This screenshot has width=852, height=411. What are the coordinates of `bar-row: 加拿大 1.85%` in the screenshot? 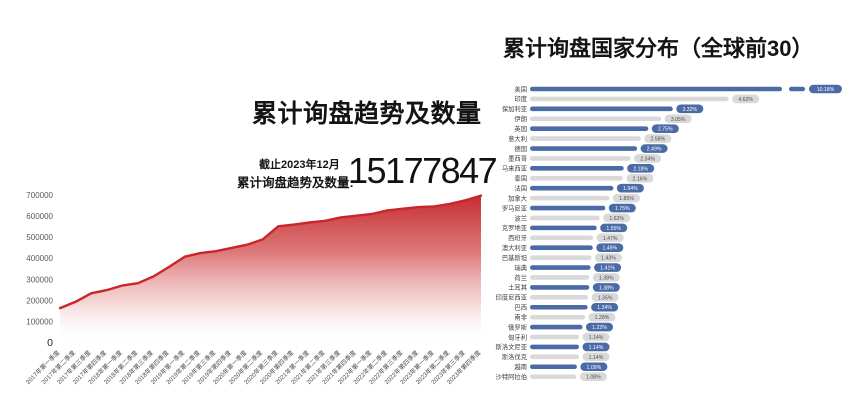 It's located at (574, 198).